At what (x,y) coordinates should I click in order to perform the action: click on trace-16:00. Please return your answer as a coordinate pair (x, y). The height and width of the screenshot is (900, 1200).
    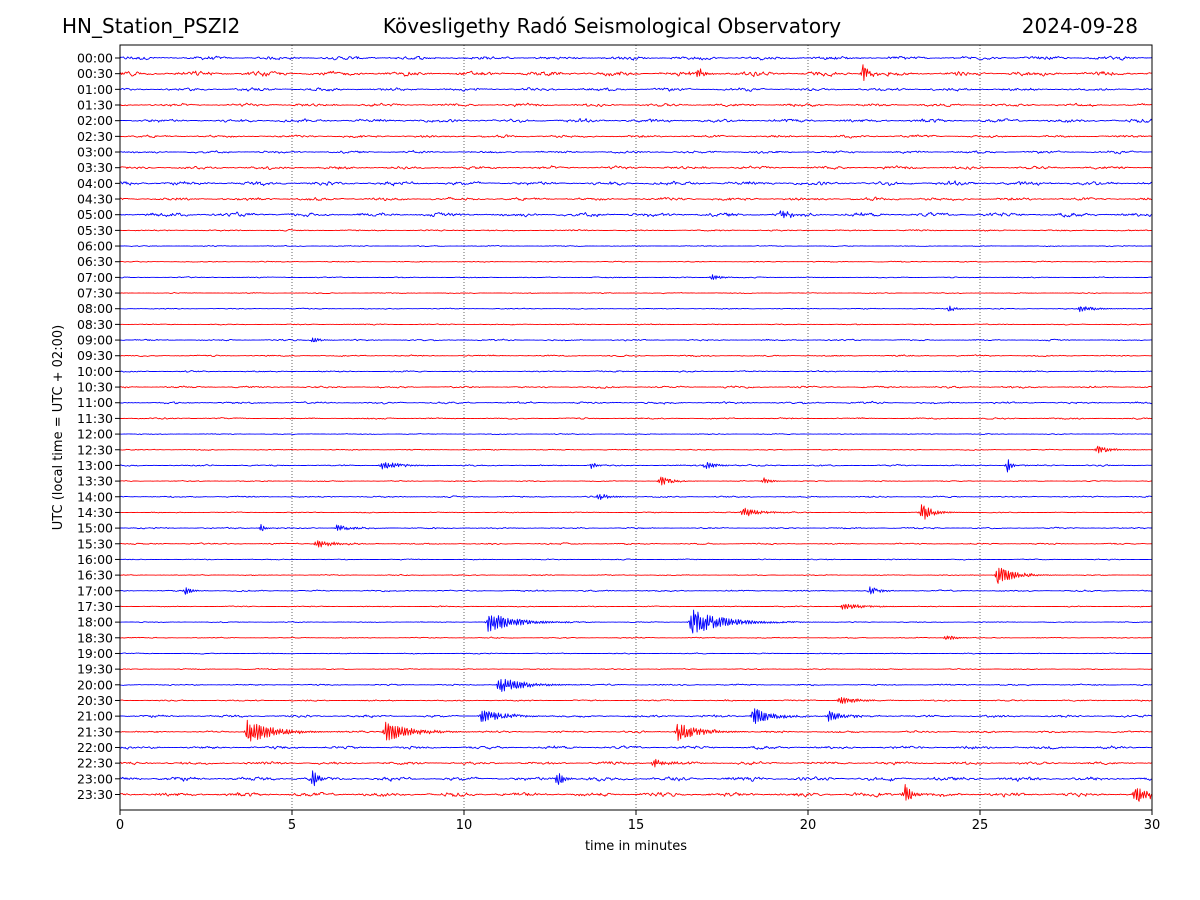
    Looking at the image, I should click on (635, 559).